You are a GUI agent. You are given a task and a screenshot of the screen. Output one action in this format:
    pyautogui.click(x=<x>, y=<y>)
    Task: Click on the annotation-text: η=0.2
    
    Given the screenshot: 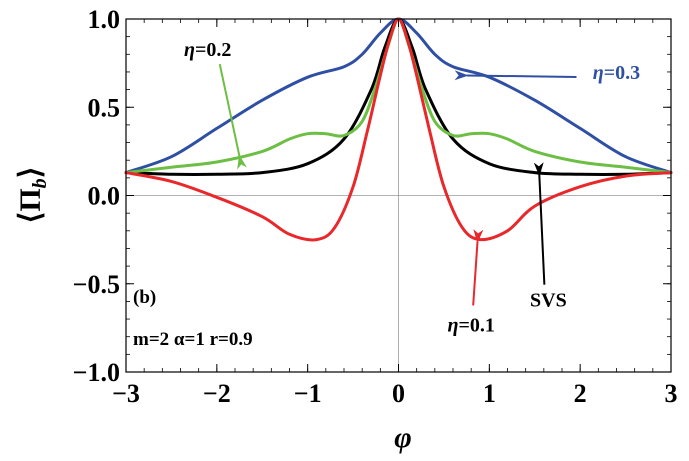 What is the action you would take?
    pyautogui.click(x=207, y=50)
    